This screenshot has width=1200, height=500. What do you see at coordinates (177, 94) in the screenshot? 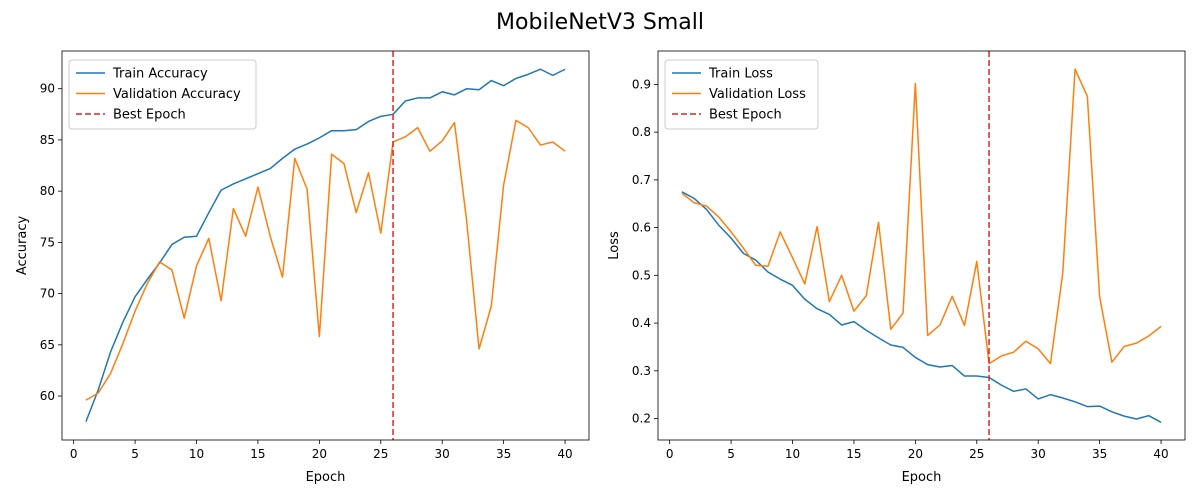
I see `accuracy-legend-label-1: Validation Accuracy` at bounding box center [177, 94].